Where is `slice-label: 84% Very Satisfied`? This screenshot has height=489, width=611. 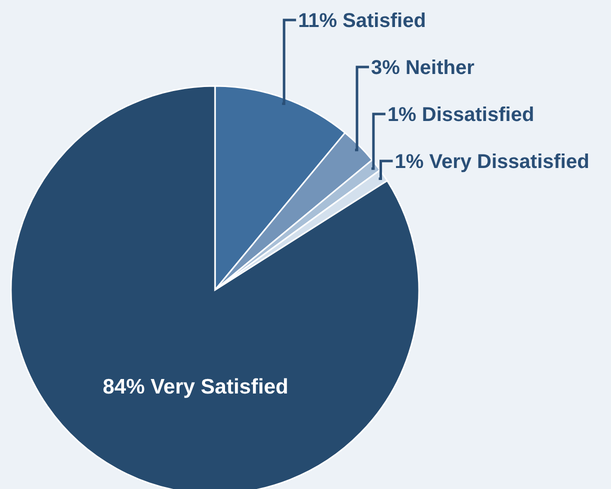 slice-label: 84% Very Satisfied is located at coordinates (195, 387).